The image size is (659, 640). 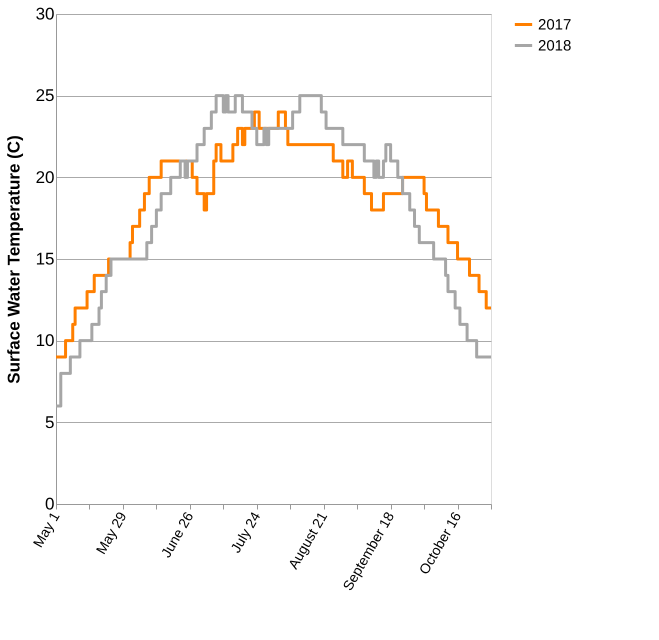 What do you see at coordinates (49, 422) in the screenshot?
I see `y-tick-label: 5` at bounding box center [49, 422].